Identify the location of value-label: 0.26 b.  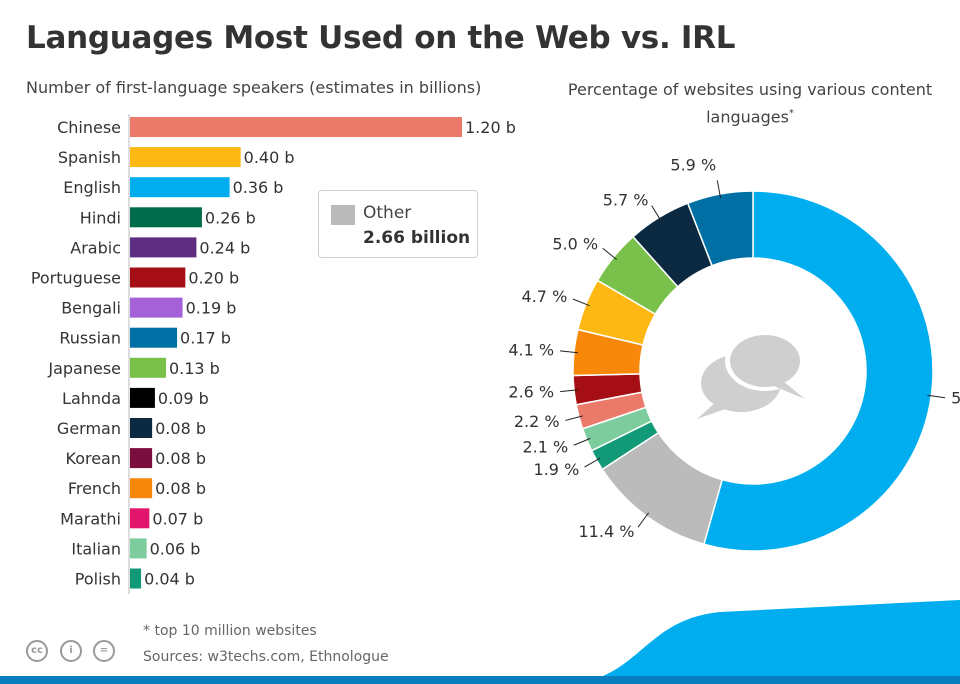
(230, 217).